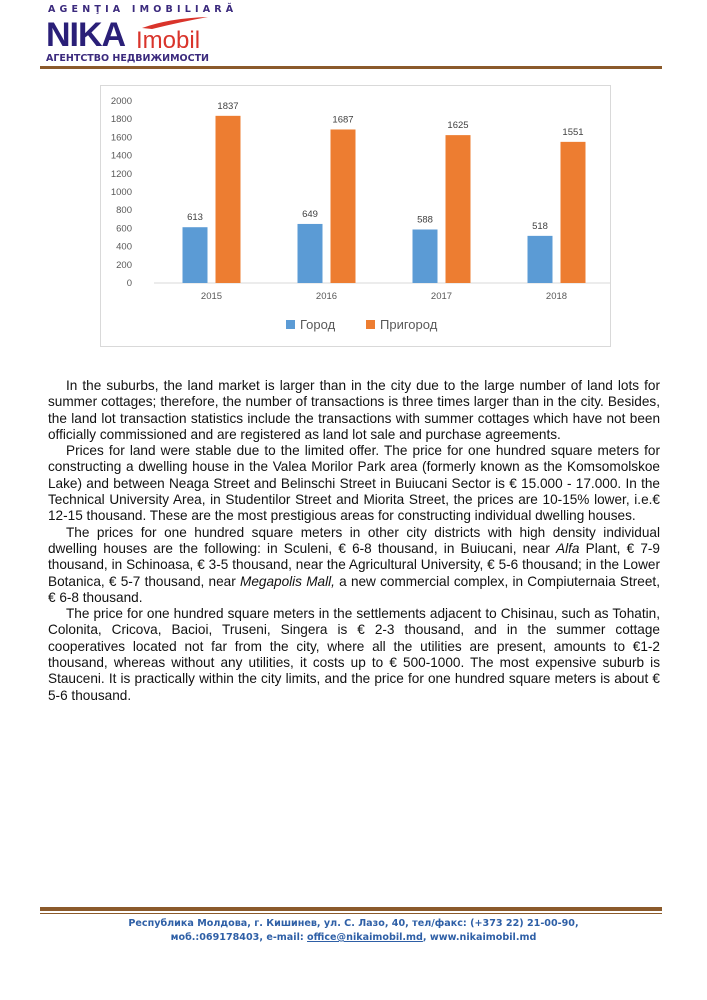 The width and height of the screenshot is (707, 1000). What do you see at coordinates (121, 174) in the screenshot?
I see `y-tick-label: 1200` at bounding box center [121, 174].